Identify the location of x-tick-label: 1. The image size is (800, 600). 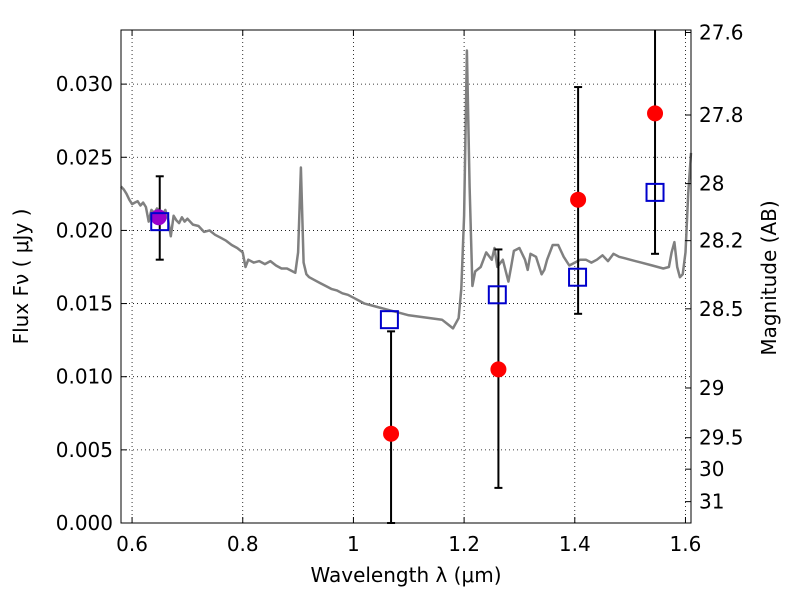
(353, 544).